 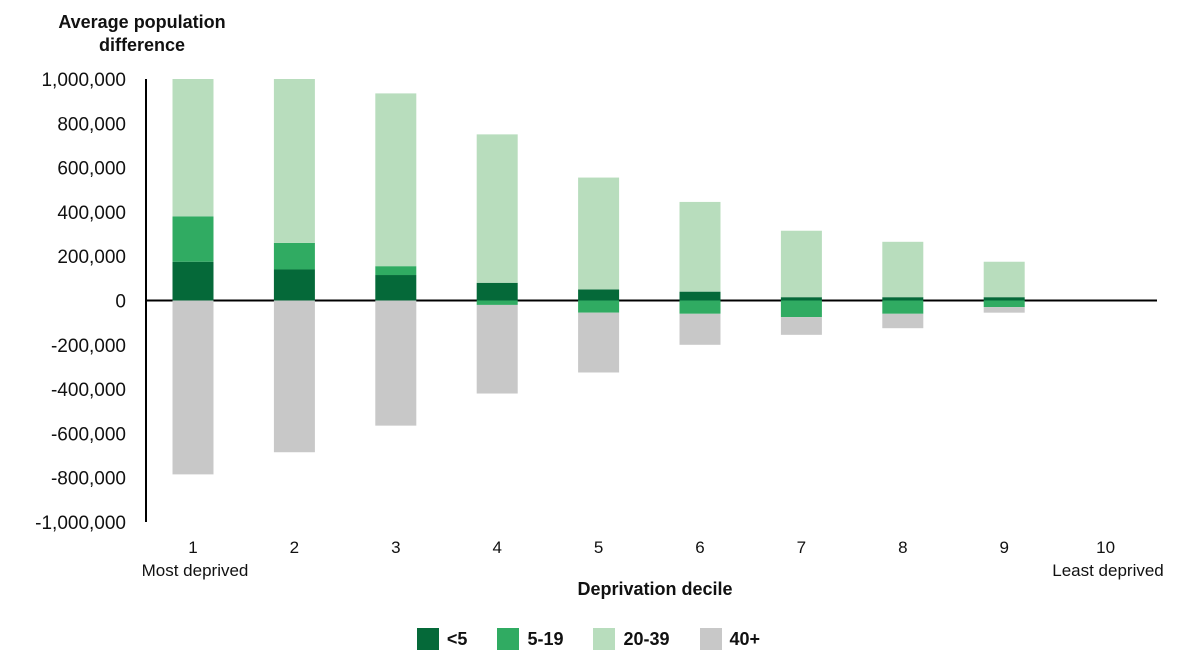 What do you see at coordinates (142, 45) in the screenshot?
I see `y-axis-title-line: difference` at bounding box center [142, 45].